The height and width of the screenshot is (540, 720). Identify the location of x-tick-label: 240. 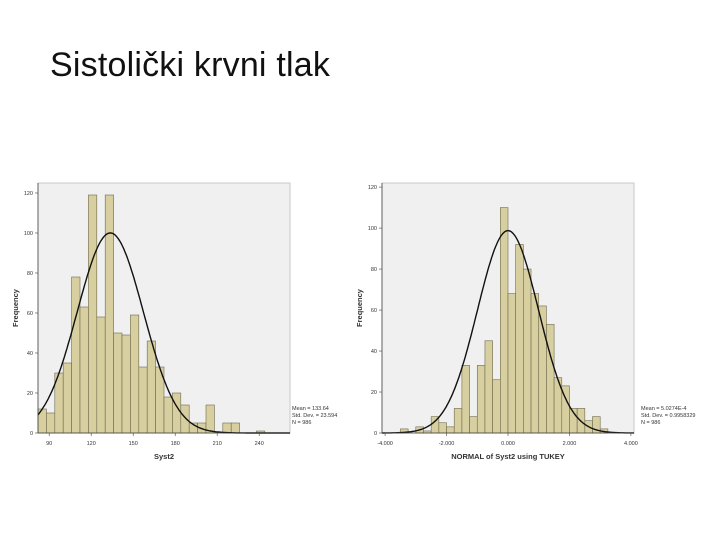
(259, 444).